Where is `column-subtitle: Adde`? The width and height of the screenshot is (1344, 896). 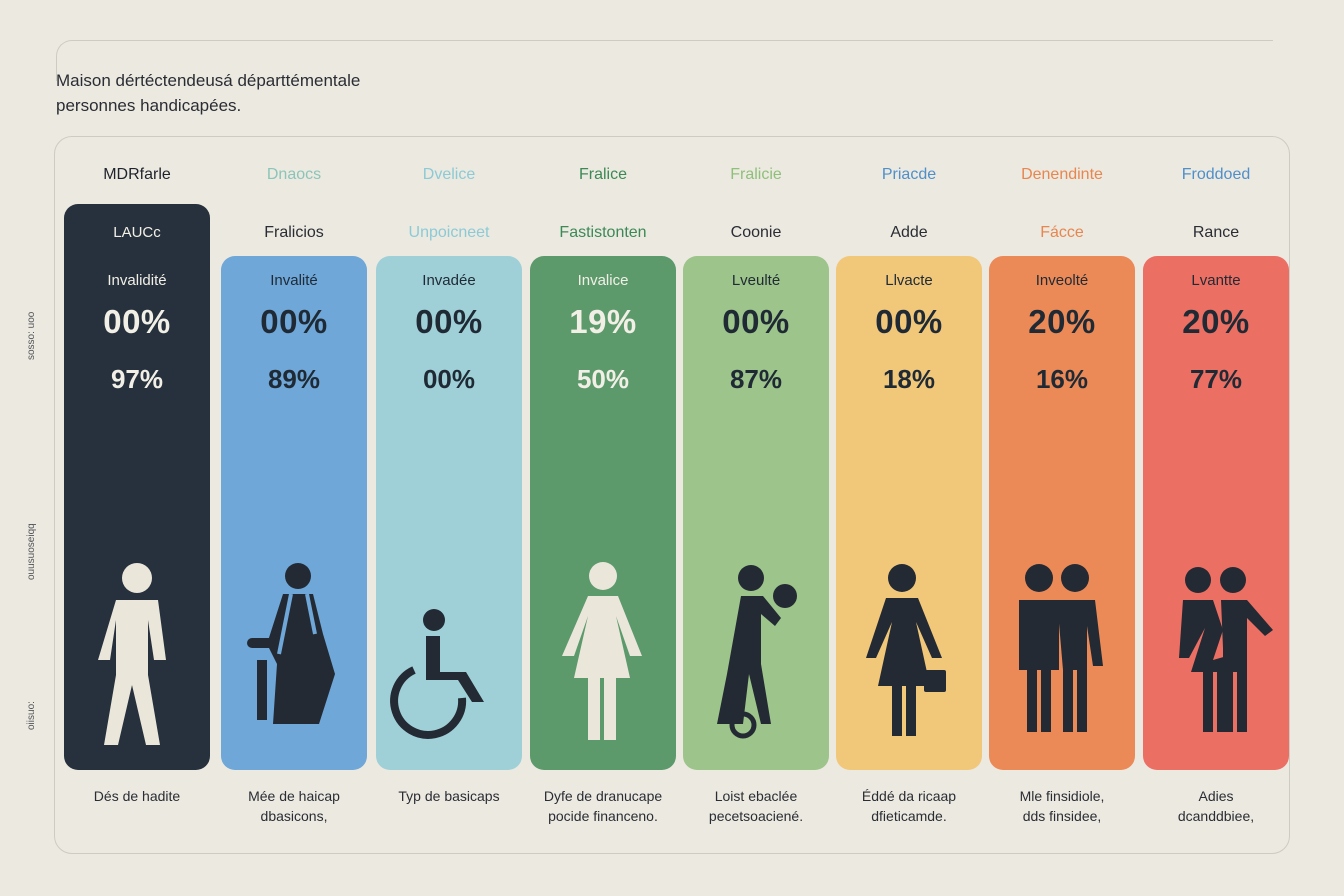 column-subtitle: Adde is located at coordinates (909, 232).